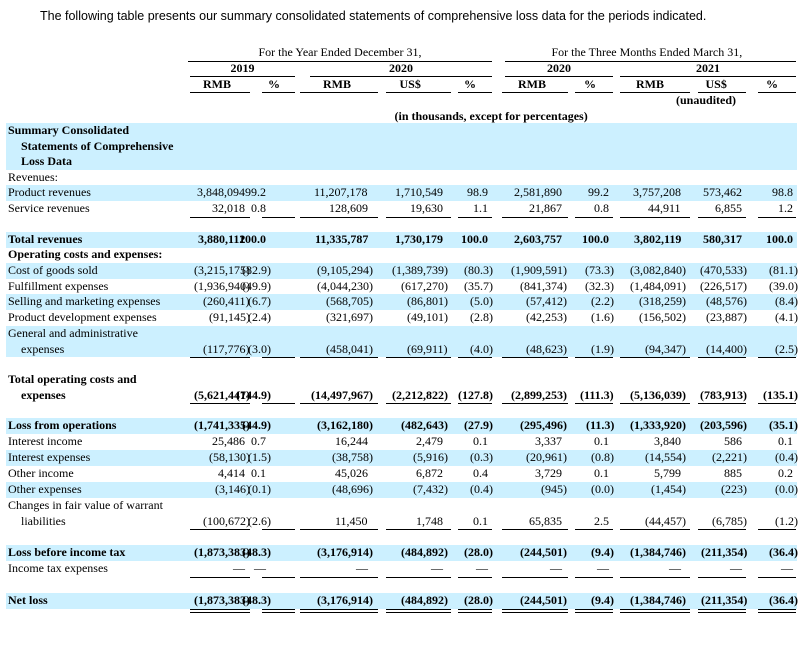 The height and width of the screenshot is (645, 801). Describe the element at coordinates (430, 457) in the screenshot. I see `cell-value: (5,916)` at that location.